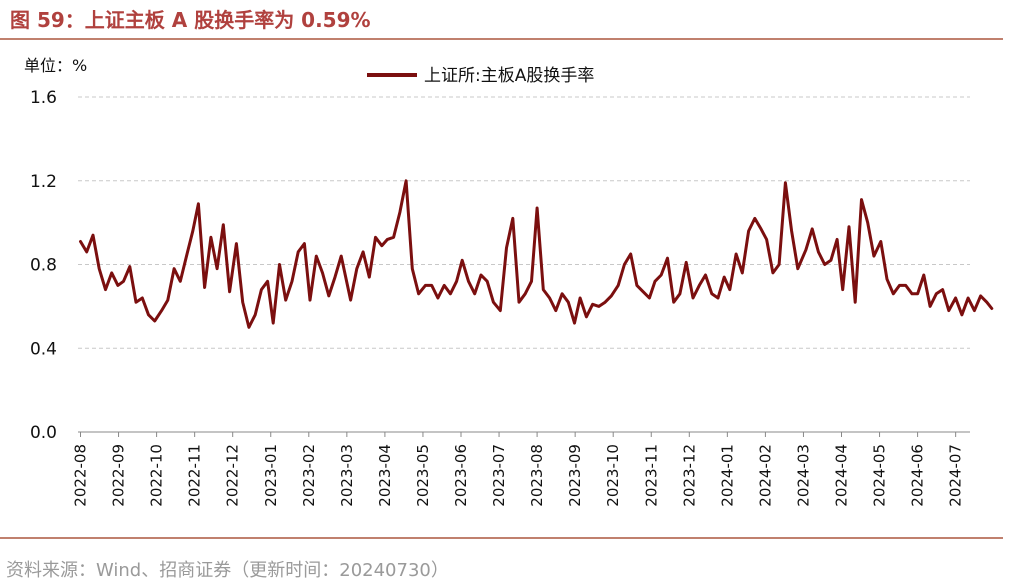 This screenshot has width=1011, height=586. What do you see at coordinates (651, 475) in the screenshot?
I see `x-tick-label: 2023-11` at bounding box center [651, 475].